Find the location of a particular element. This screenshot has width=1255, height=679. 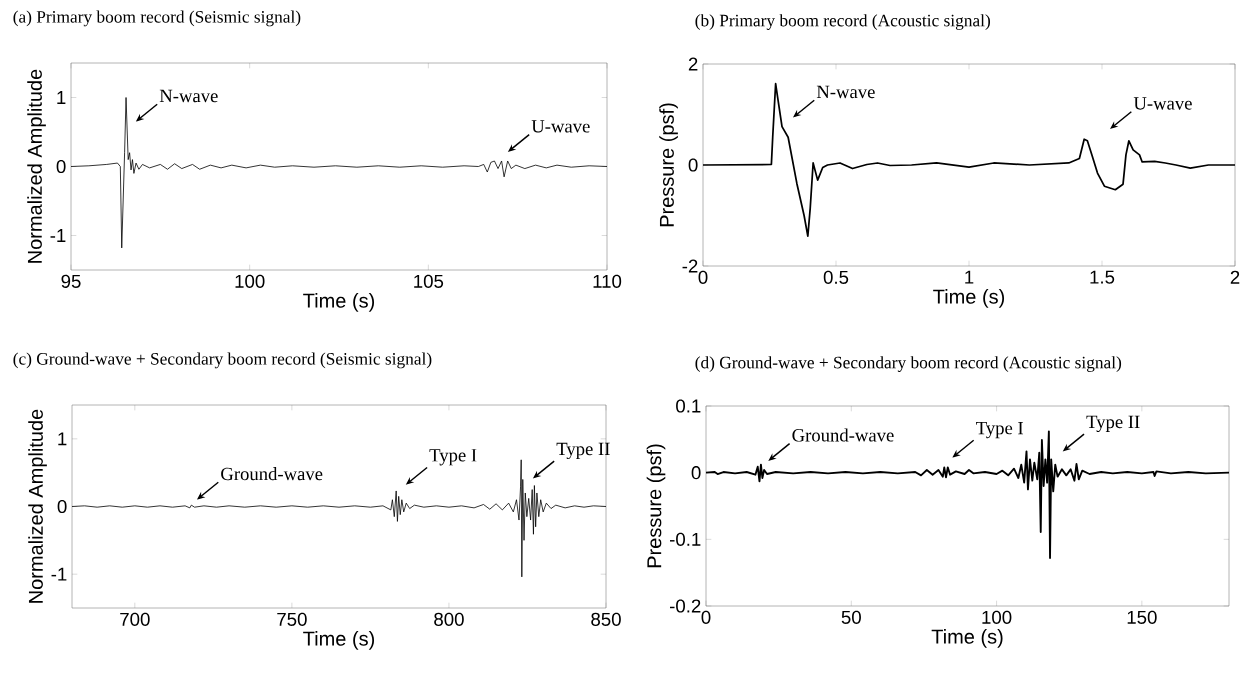

chart-title: (a) Primary boom record (Seismic signal) is located at coordinates (157, 18).